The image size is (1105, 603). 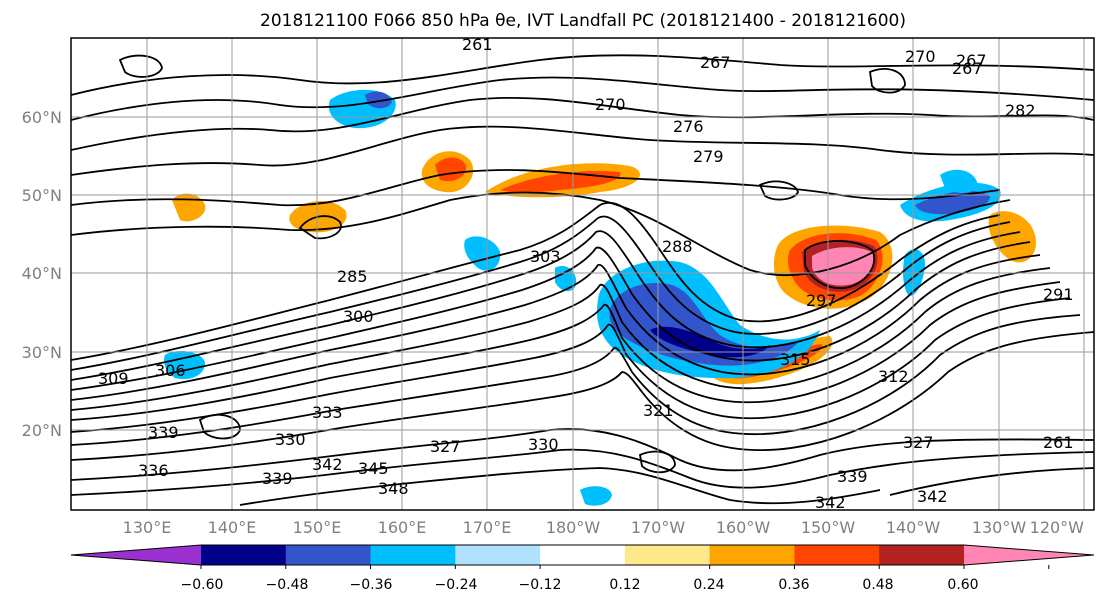 I want to click on lon-label: 130°E, so click(x=147, y=527).